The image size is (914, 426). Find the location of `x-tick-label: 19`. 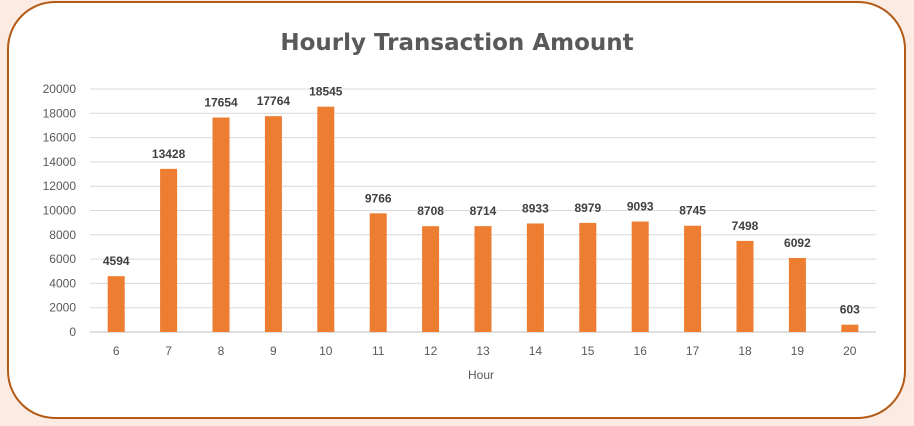

x-tick-label: 19 is located at coordinates (798, 351).